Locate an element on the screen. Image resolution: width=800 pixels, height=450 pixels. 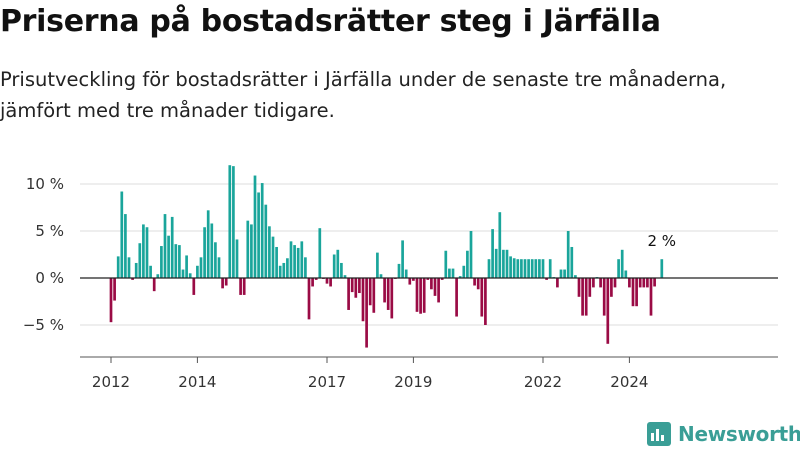
y-axis: 10 % 5 % 0 % −5 % is located at coordinates (43, 254).